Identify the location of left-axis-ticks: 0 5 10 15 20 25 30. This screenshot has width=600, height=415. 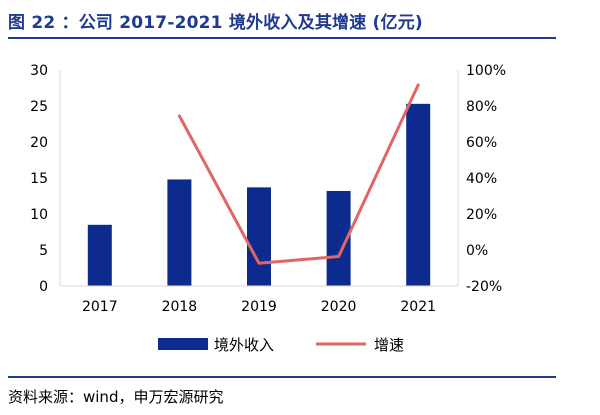
(39, 179).